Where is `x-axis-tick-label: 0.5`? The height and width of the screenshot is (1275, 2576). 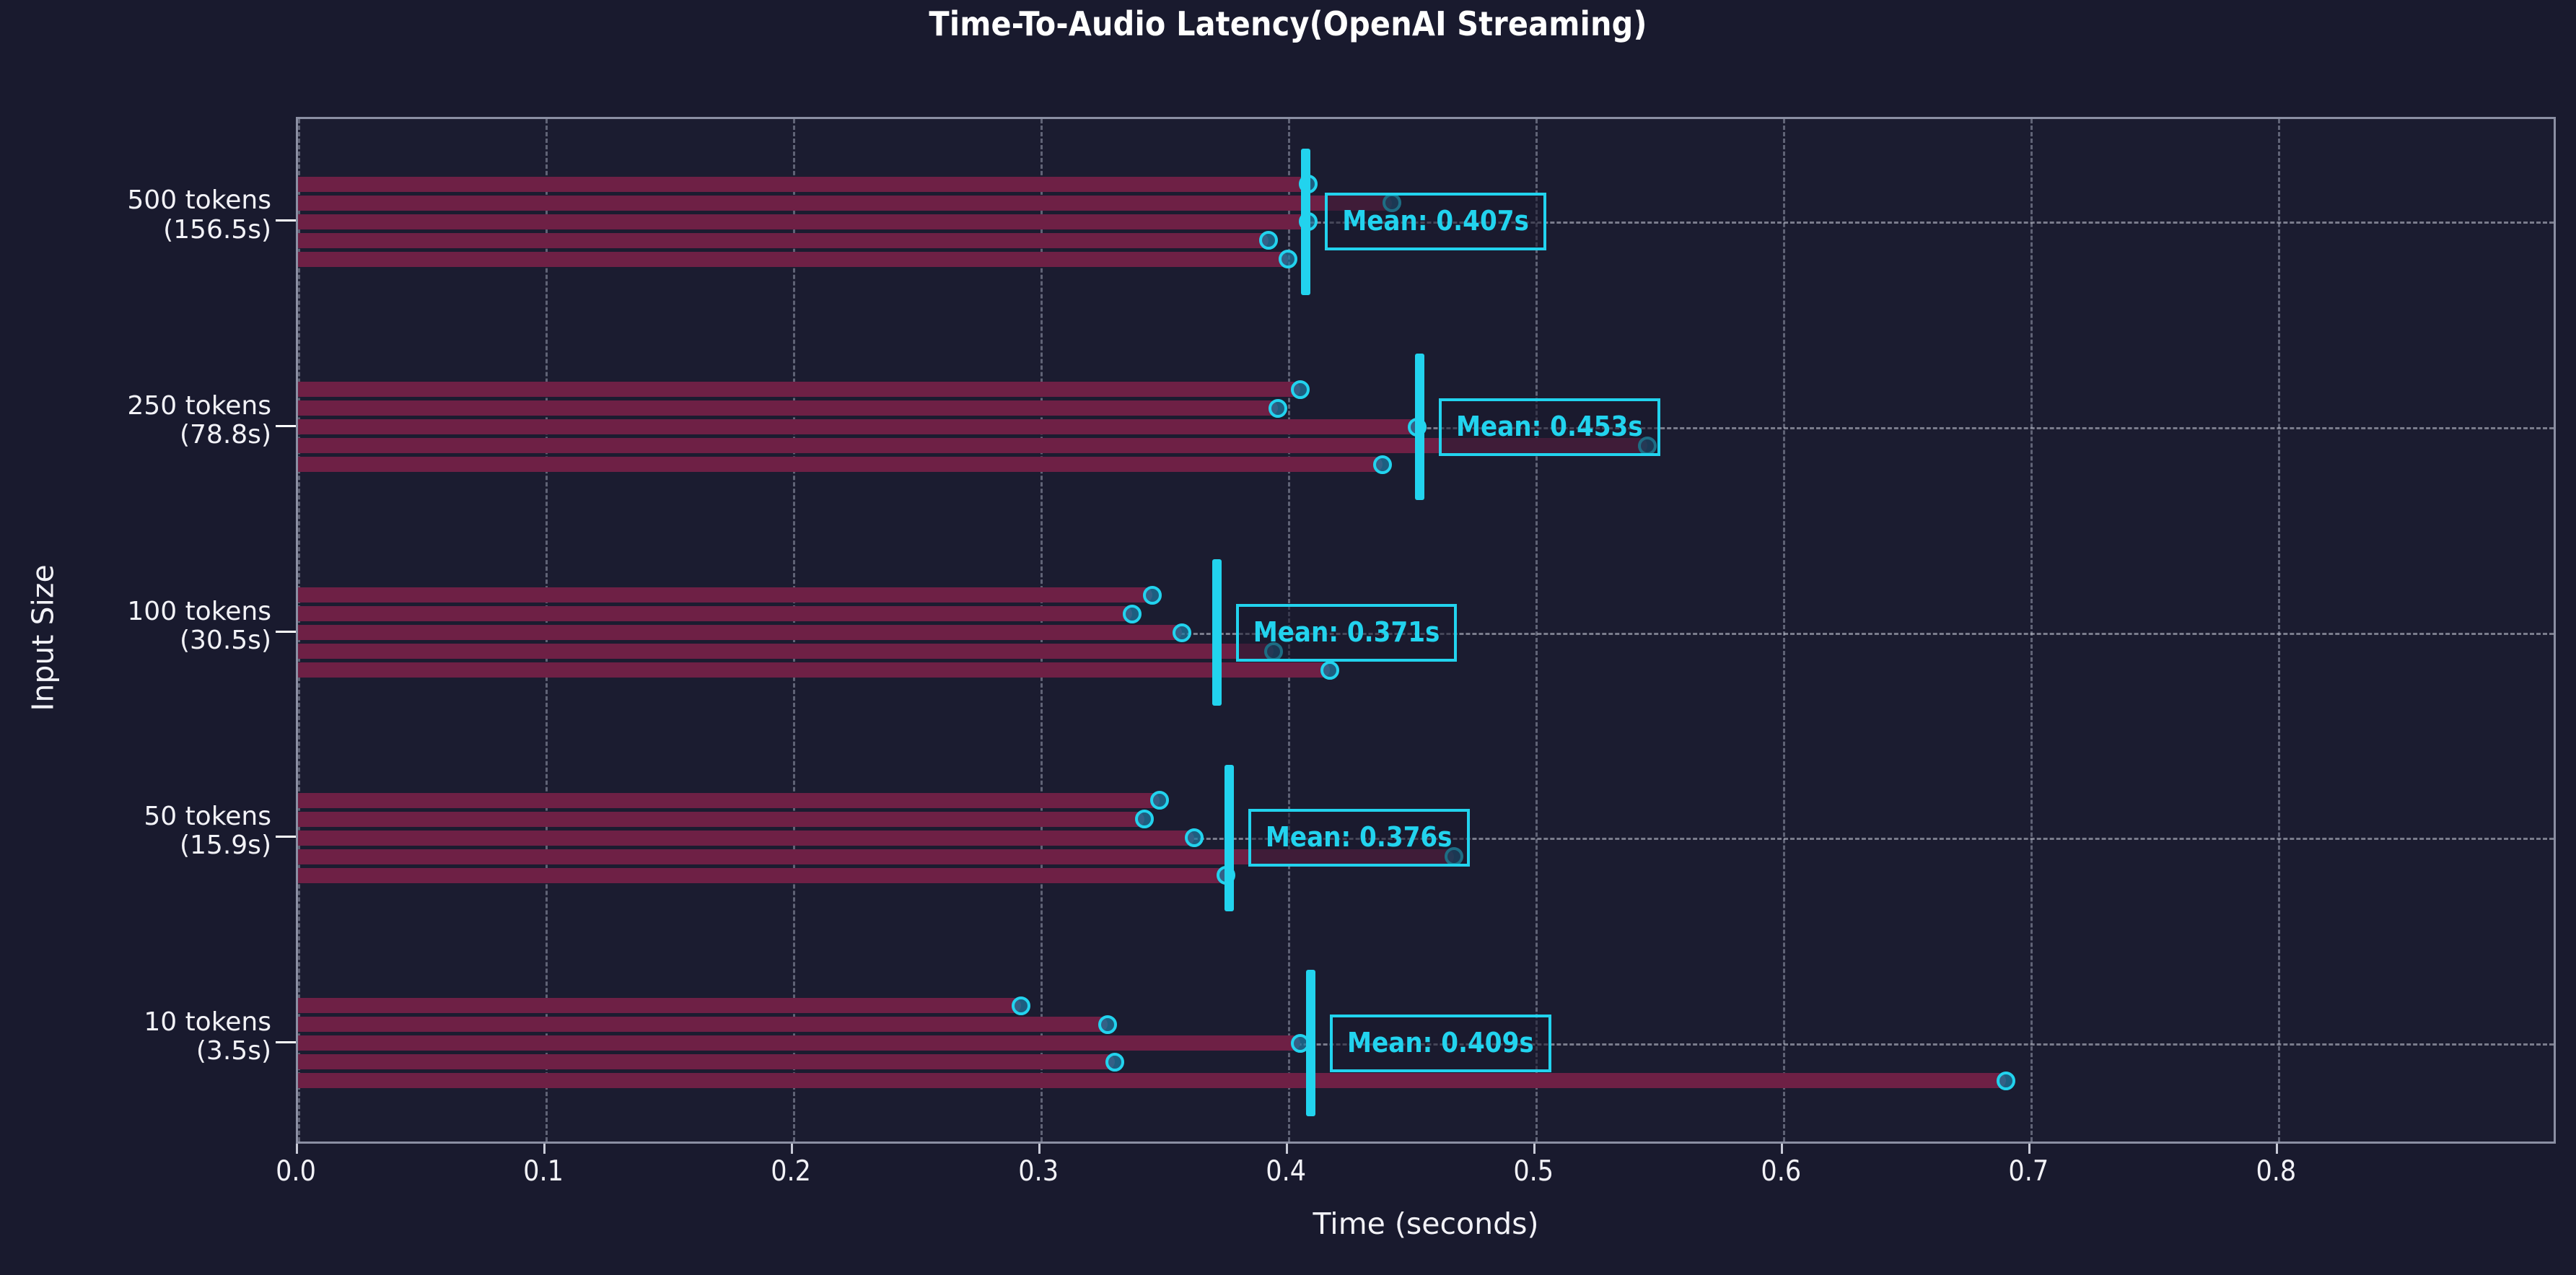 x-axis-tick-label: 0.5 is located at coordinates (1533, 1172).